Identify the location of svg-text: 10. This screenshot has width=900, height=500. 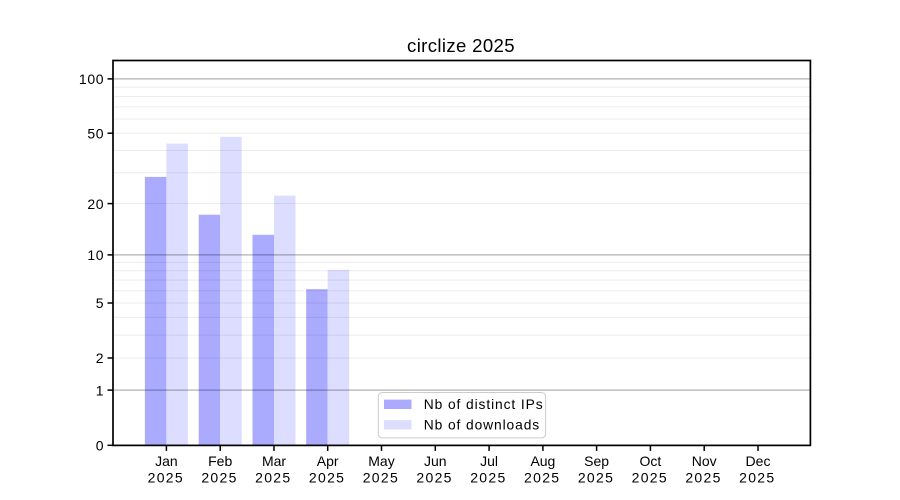
(95, 255).